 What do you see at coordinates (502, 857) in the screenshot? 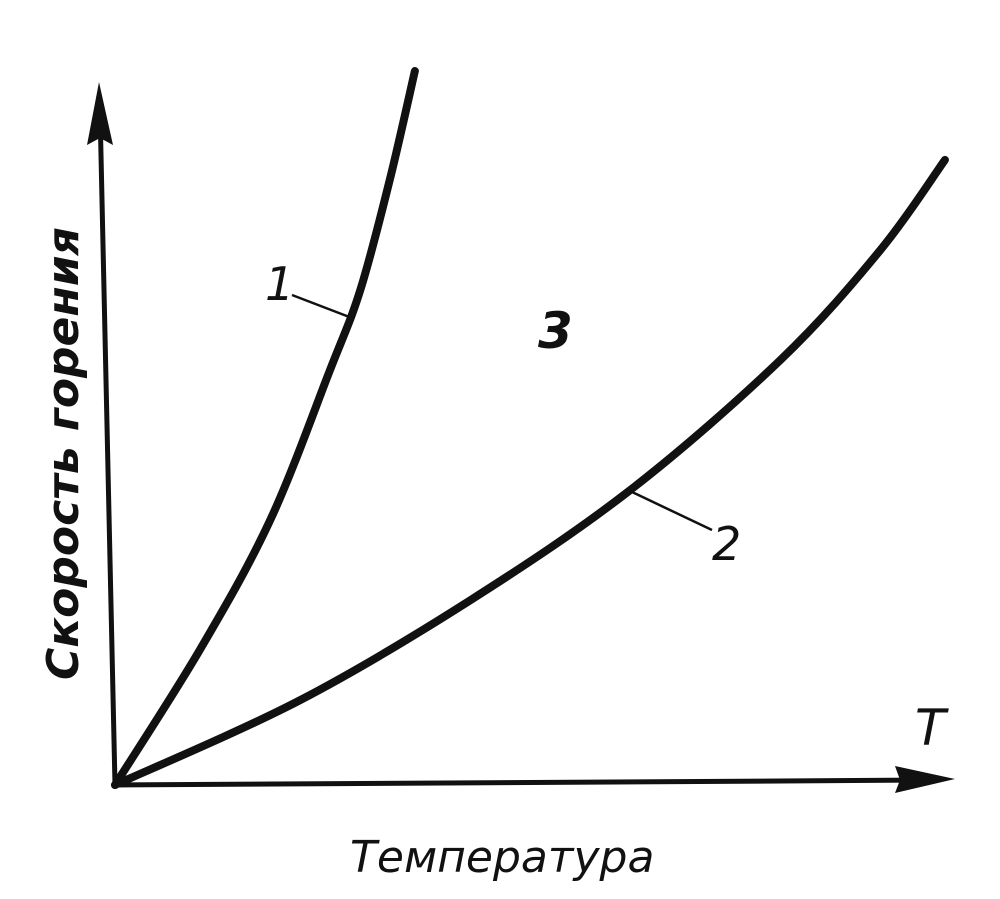
I see `x-axis-label: Температура` at bounding box center [502, 857].